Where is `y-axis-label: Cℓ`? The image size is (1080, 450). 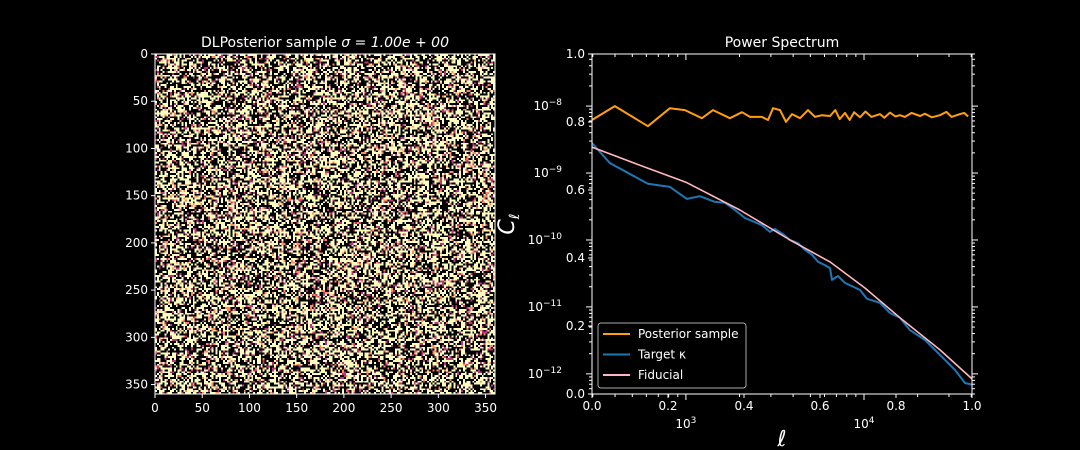
y-axis-label: Cℓ is located at coordinates (509, 223).